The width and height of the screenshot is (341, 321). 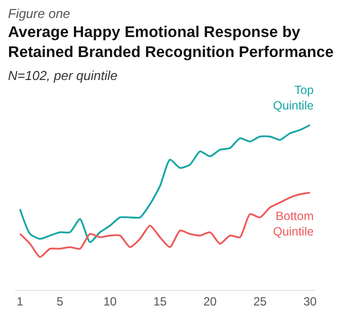 What do you see at coordinates (63, 75) in the screenshot?
I see `chart-subtitle: N=102, per quintile` at bounding box center [63, 75].